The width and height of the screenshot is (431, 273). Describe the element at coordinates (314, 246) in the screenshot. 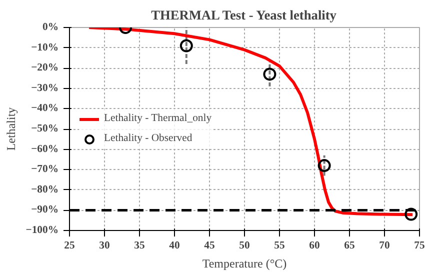

I see `x-tick-label: 60` at that location.